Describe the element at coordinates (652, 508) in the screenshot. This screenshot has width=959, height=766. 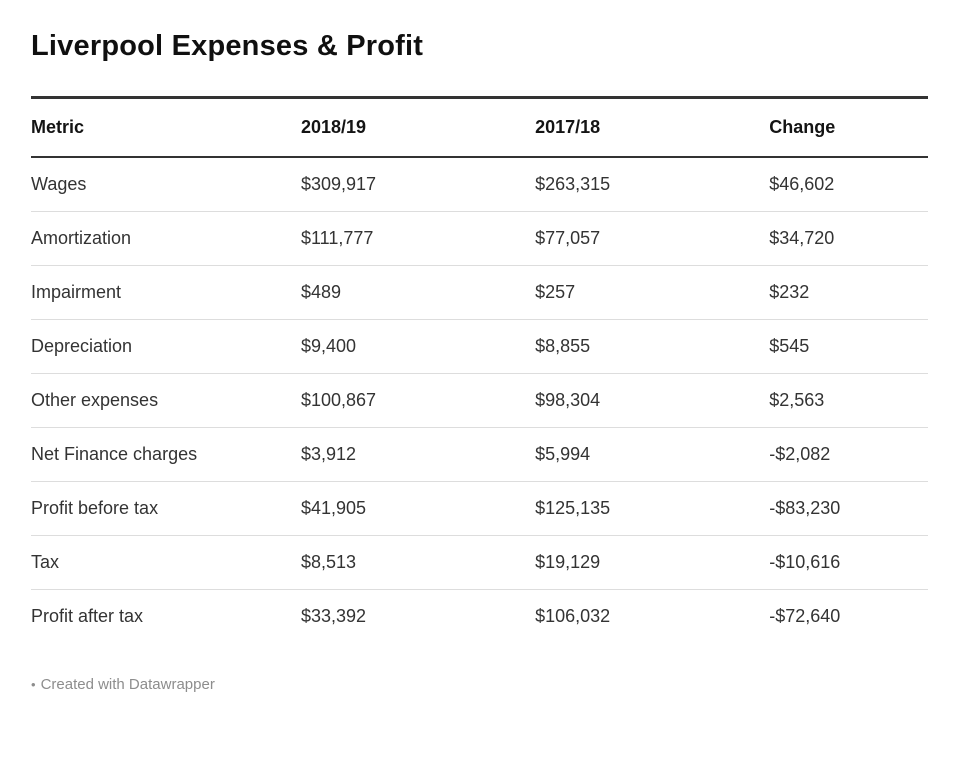
I see `value-cell-2017-18: $125,135` at that location.